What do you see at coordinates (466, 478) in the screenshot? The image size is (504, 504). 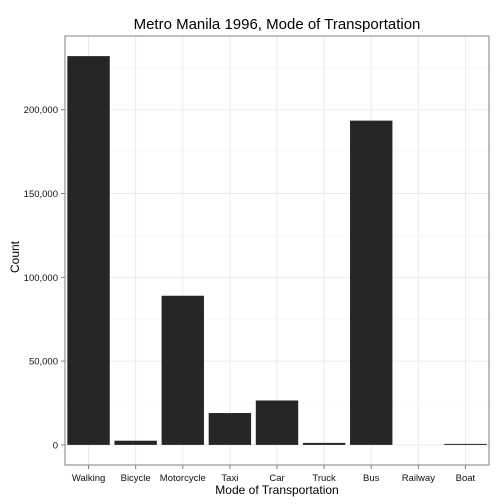 I see `x-tick-label: Boat` at bounding box center [466, 478].